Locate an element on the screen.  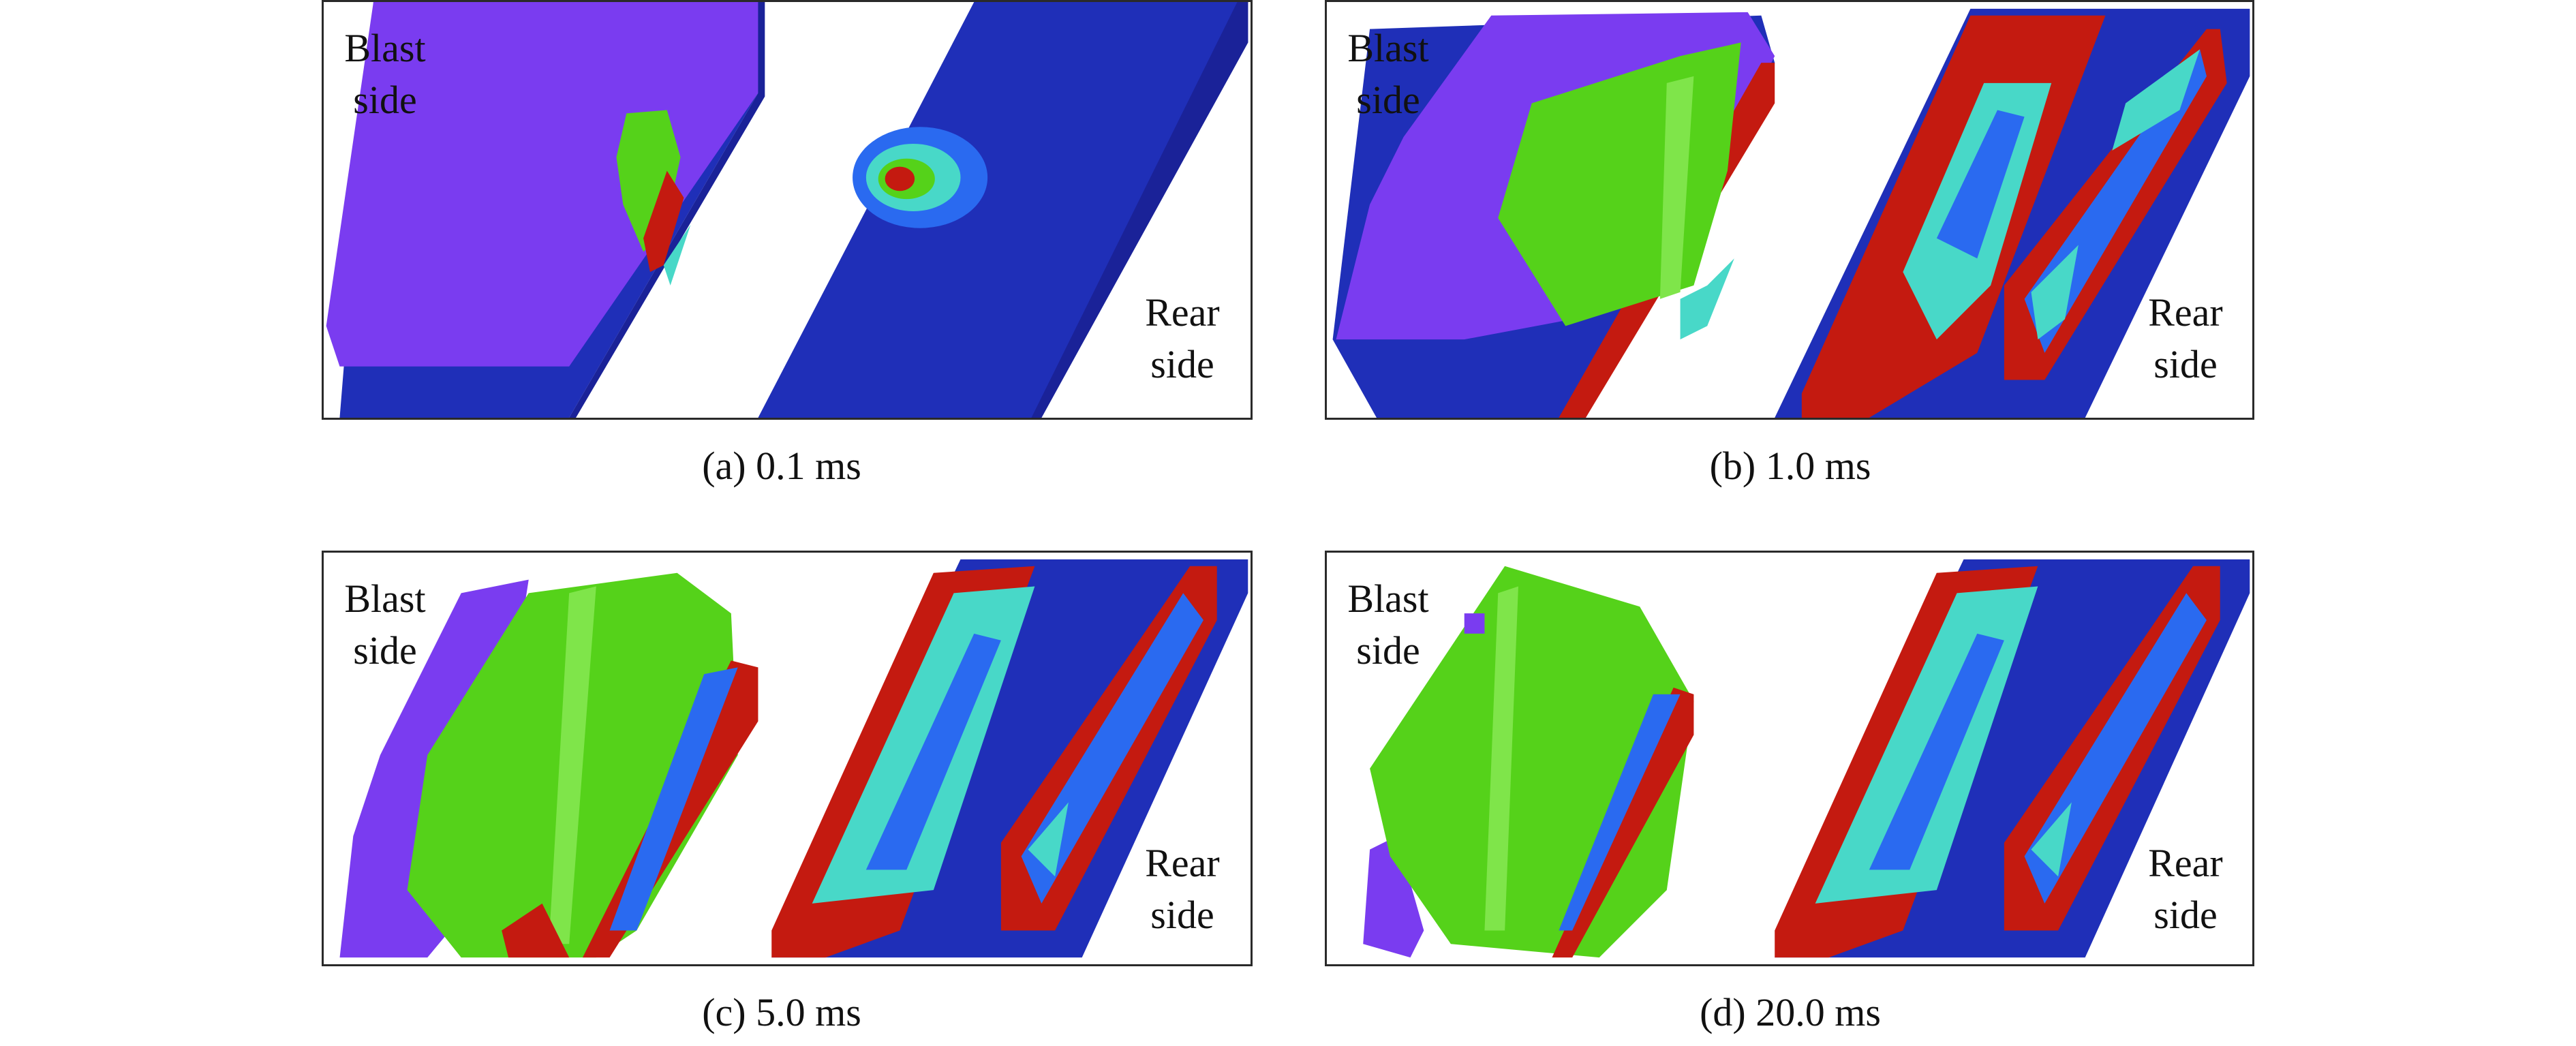
simulation-image-c is located at coordinates (793, 758).